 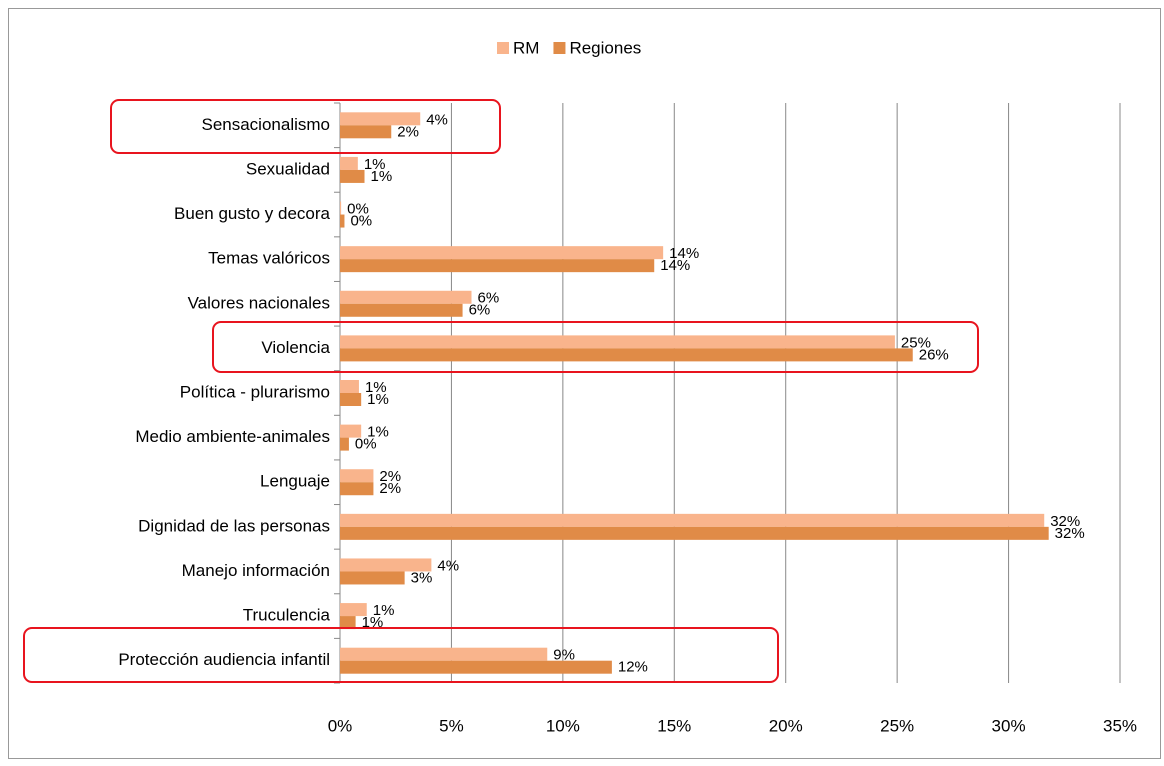 What do you see at coordinates (1009, 725) in the screenshot?
I see `x-tick-label: 30%` at bounding box center [1009, 725].